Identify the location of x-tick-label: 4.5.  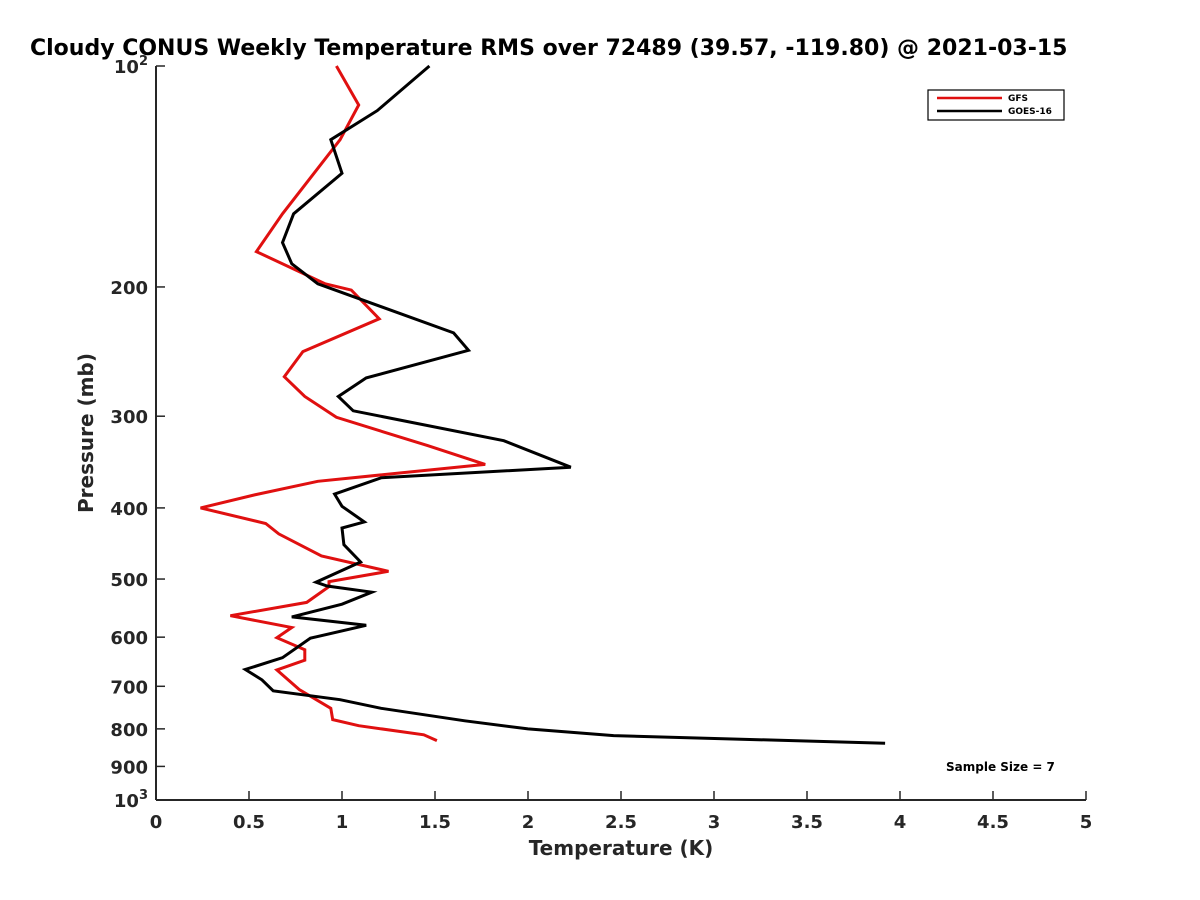
(993, 822).